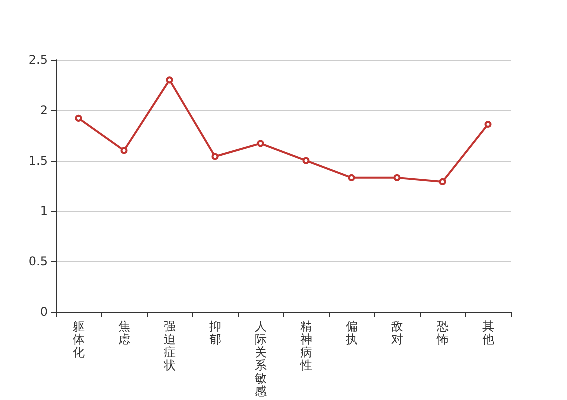 The height and width of the screenshot is (400, 567). I want to click on y-tick-label: 1, so click(44, 211).